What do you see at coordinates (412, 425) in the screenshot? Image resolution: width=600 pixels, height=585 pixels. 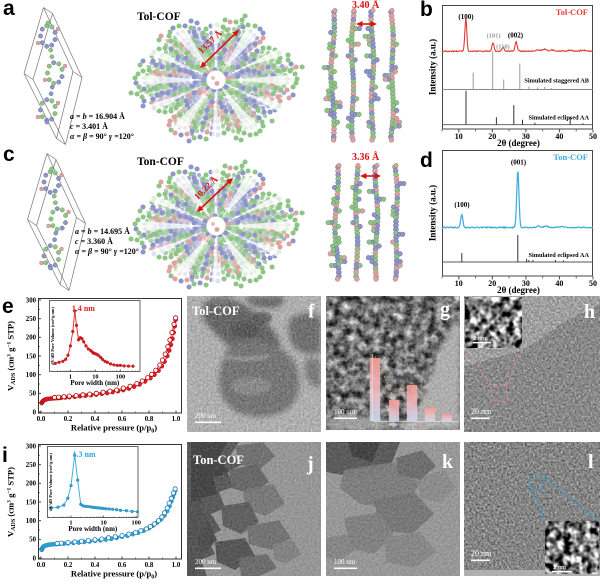 I see `svg-text: 40-50` at bounding box center [412, 425].